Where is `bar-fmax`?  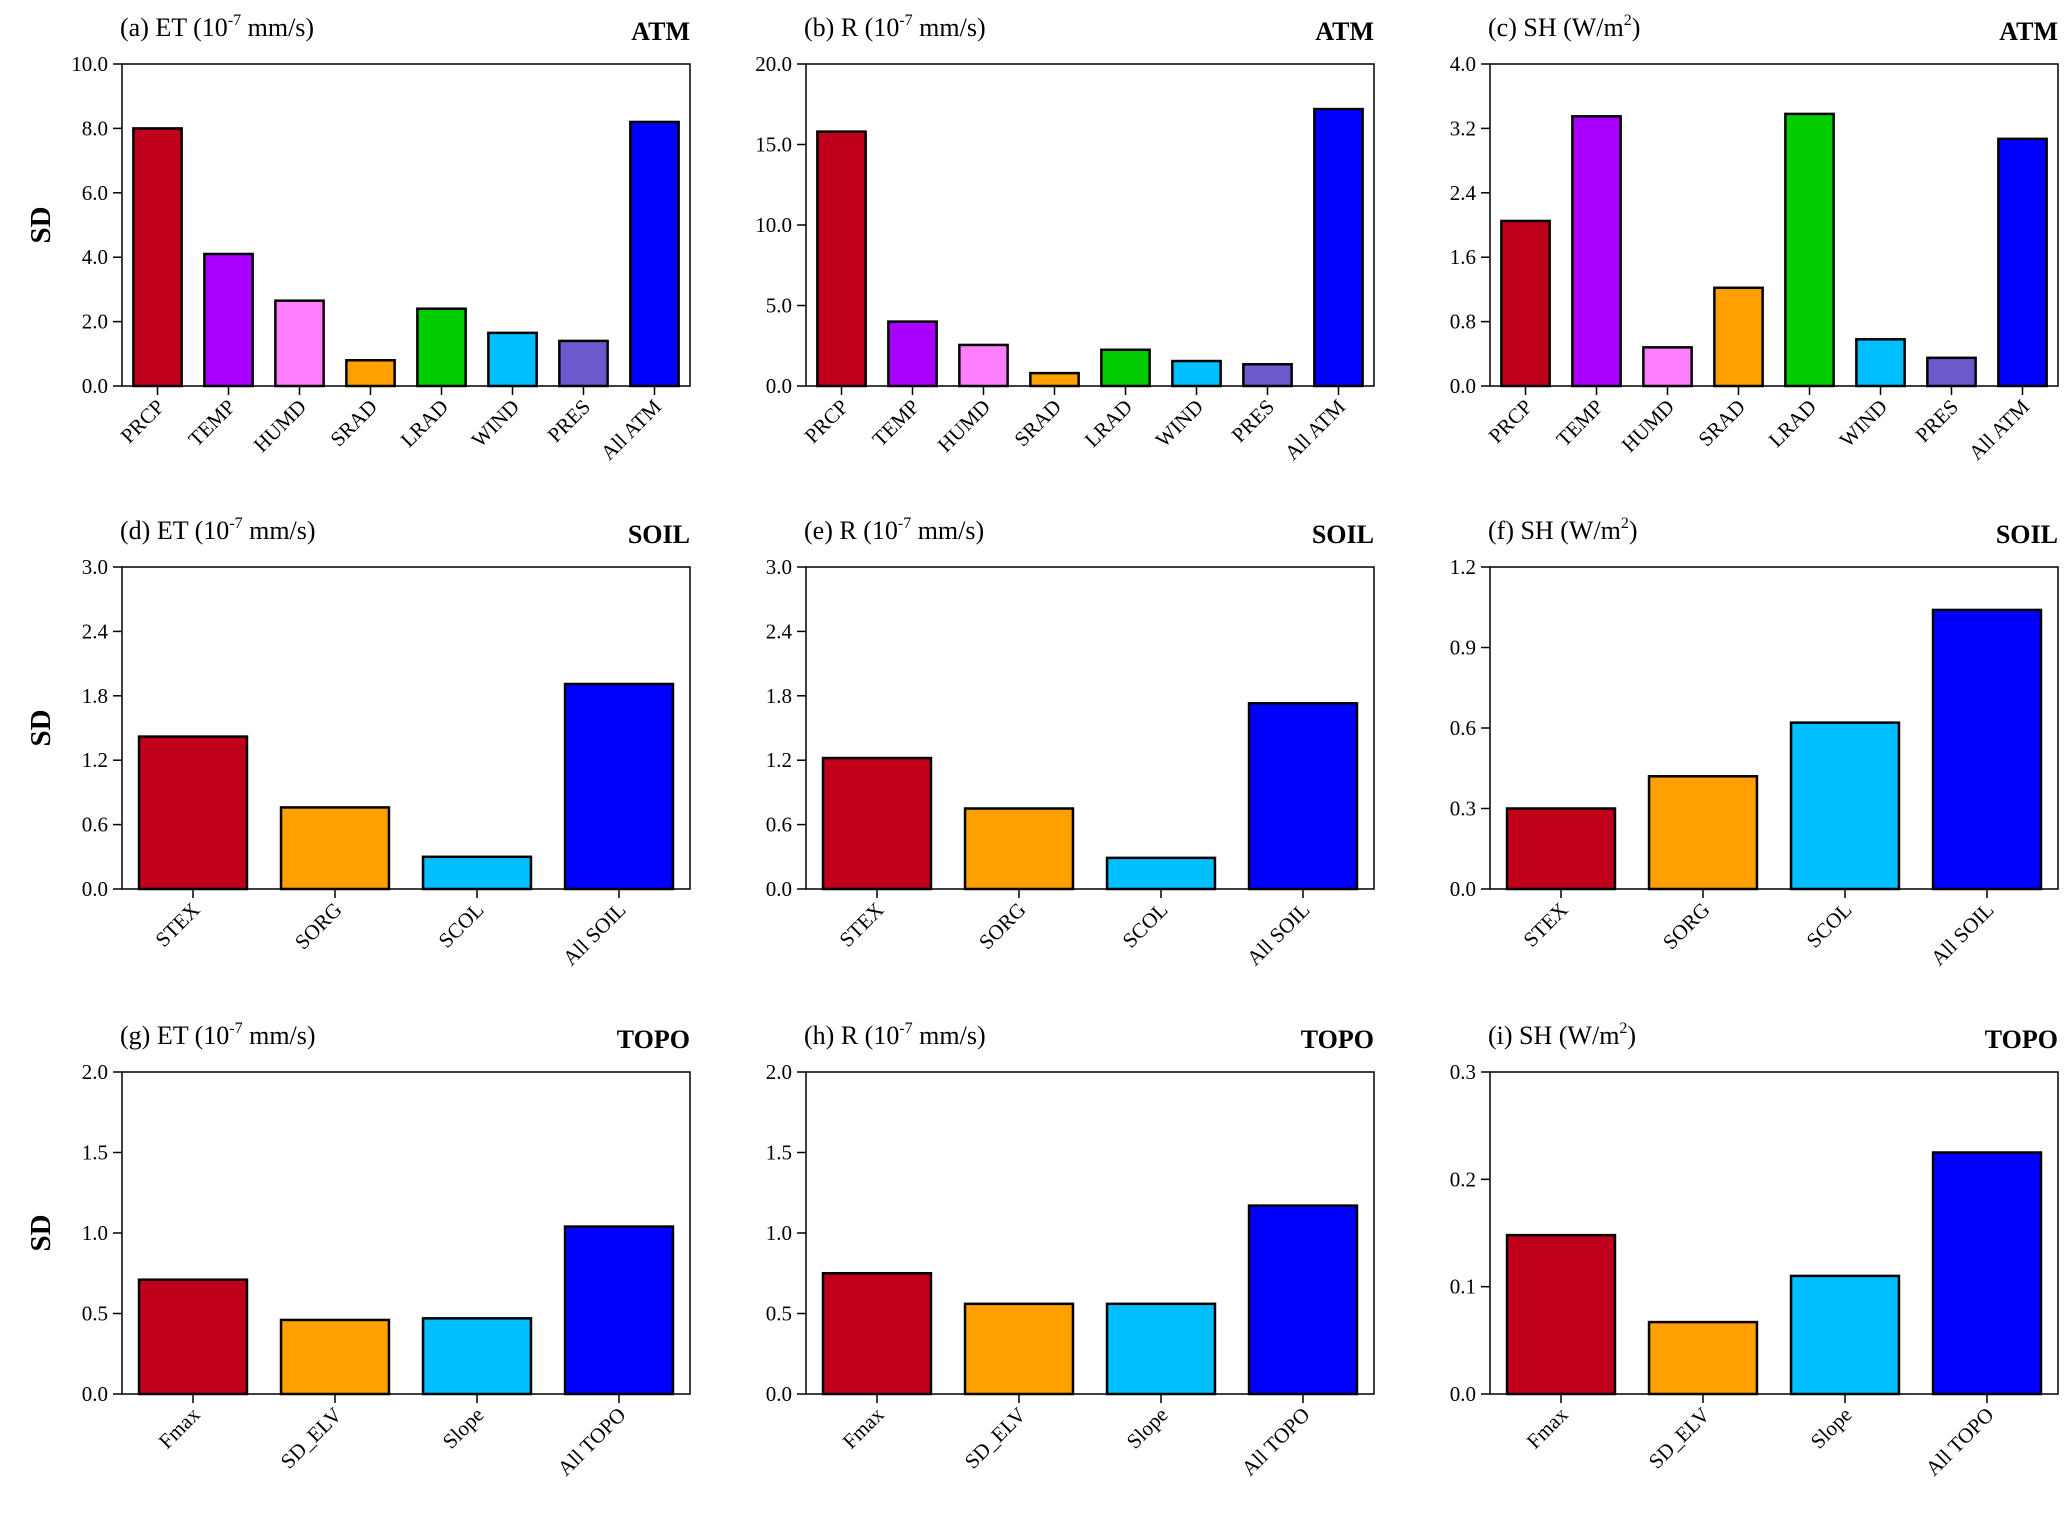
bar-fmax is located at coordinates (1561, 1314).